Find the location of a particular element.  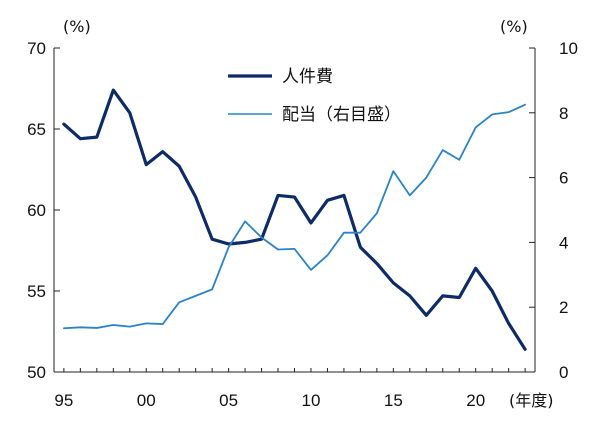

x-tick-label: 95 is located at coordinates (63, 400).